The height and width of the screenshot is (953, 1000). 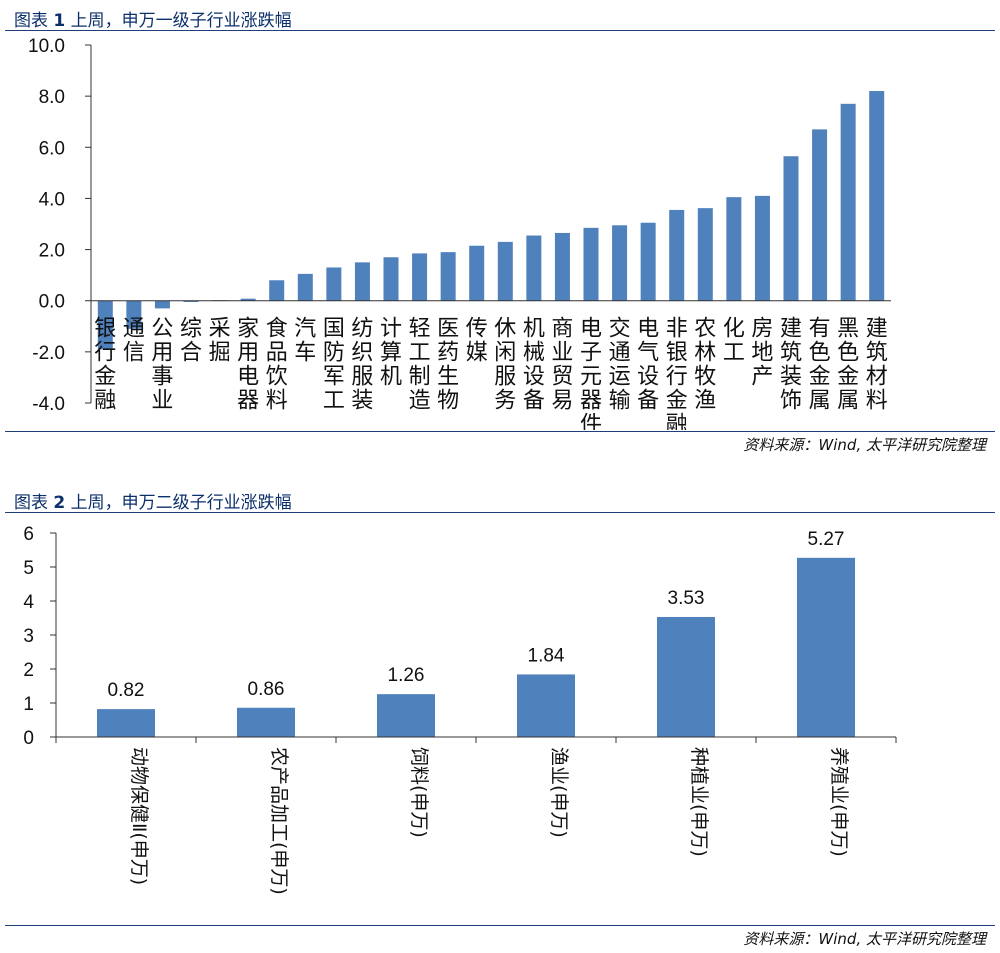 What do you see at coordinates (705, 365) in the screenshot?
I see `chart1-category-label: 农林牧渔` at bounding box center [705, 365].